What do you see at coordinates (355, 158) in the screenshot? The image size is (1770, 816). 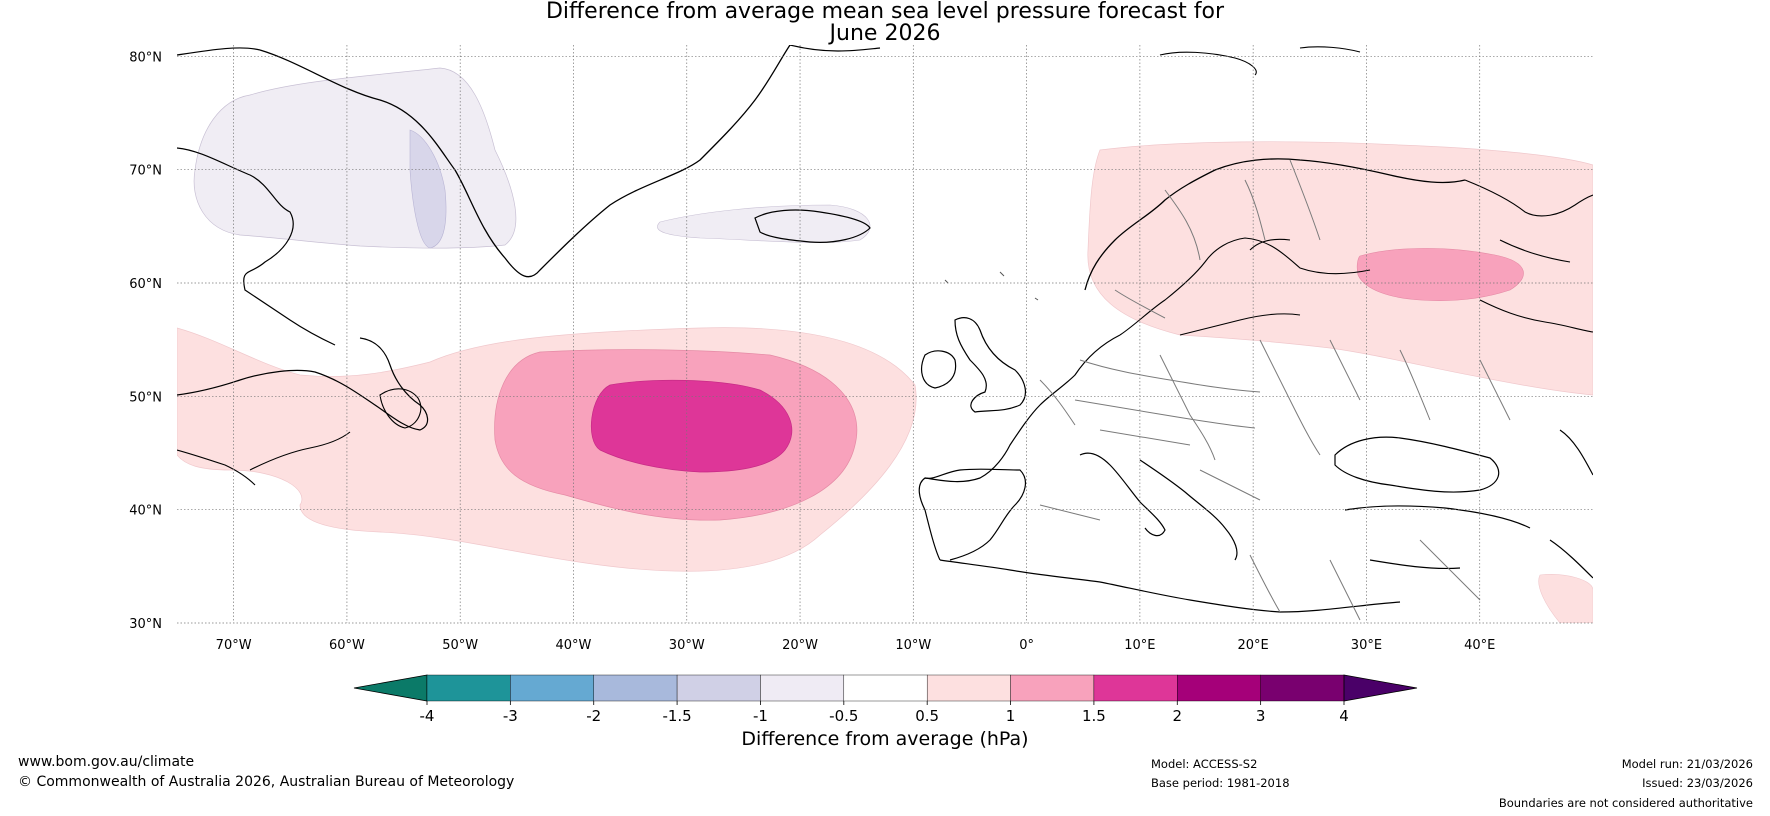 I see `anomaly-contour-greenland` at bounding box center [355, 158].